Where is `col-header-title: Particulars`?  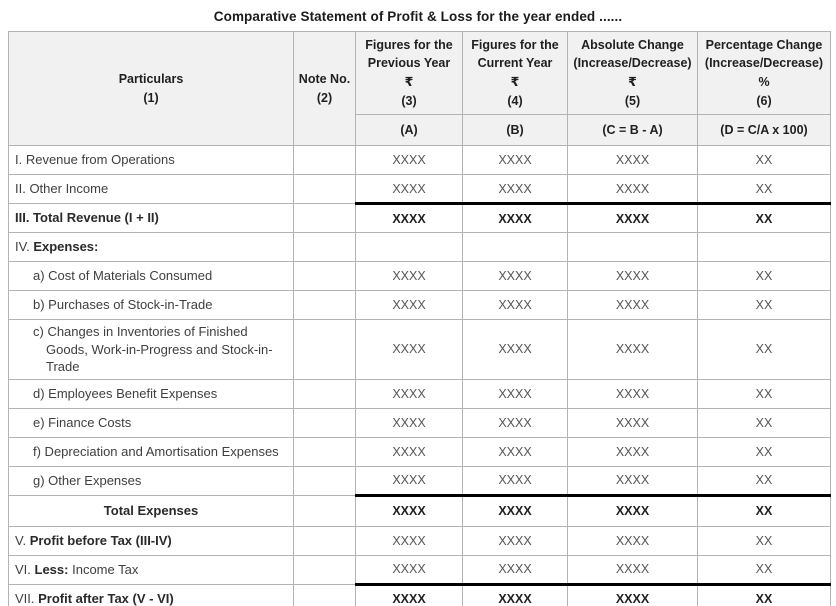 col-header-title: Particulars is located at coordinates (151, 78).